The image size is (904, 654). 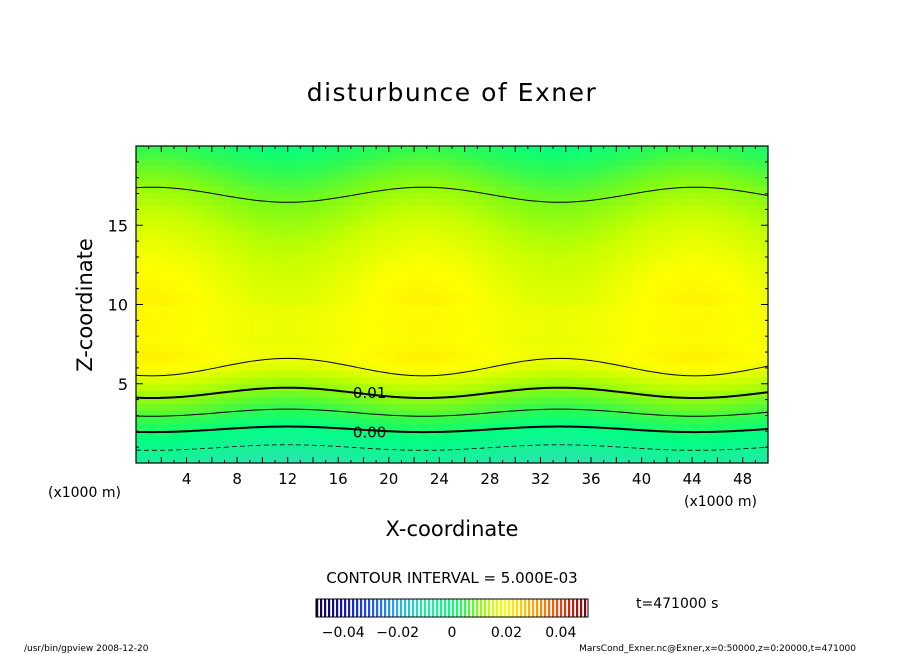 What do you see at coordinates (452, 367) in the screenshot?
I see `contour-line` at bounding box center [452, 367].